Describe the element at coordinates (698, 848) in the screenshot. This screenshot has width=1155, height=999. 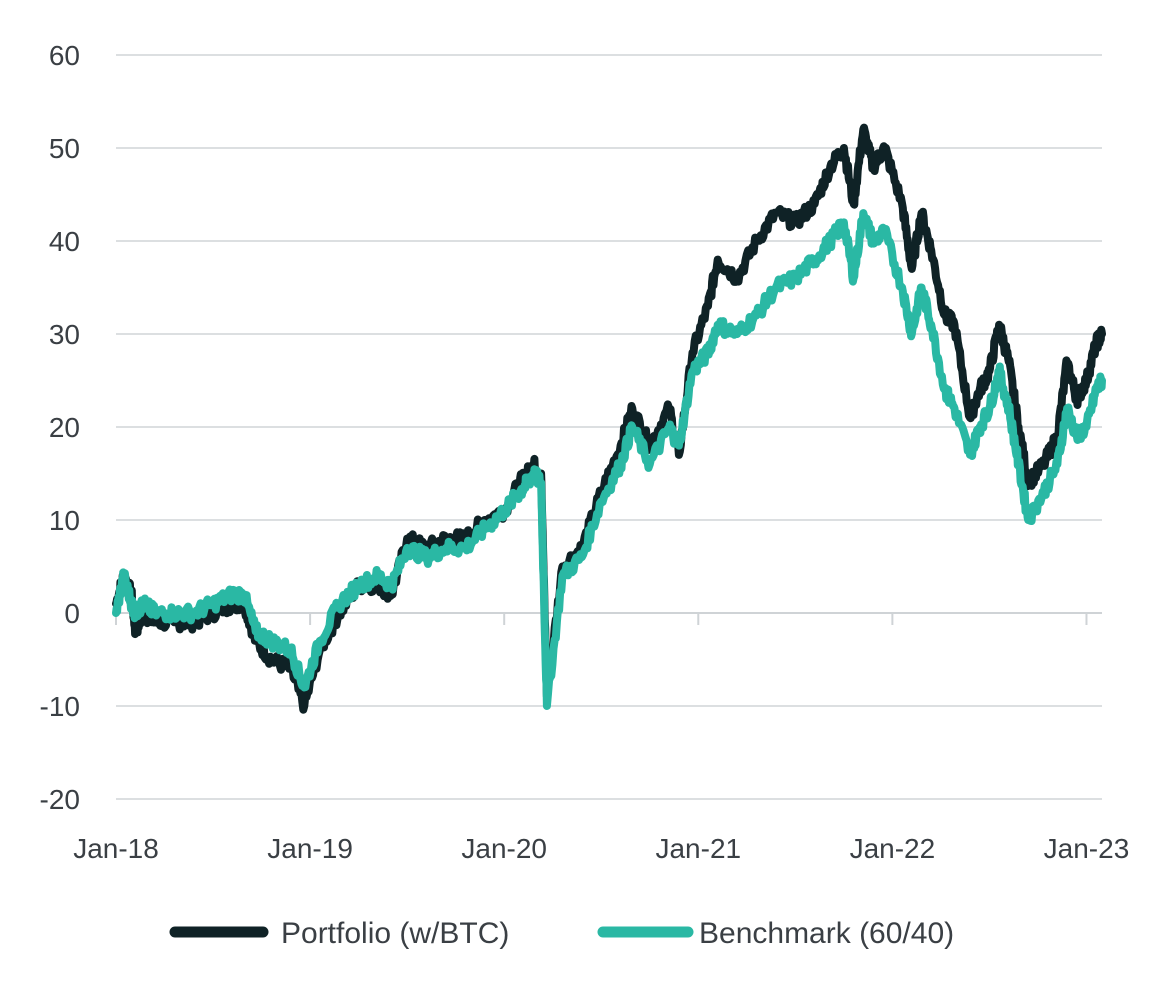
I see `x-tick-label-jan-21: Jan-21` at that location.